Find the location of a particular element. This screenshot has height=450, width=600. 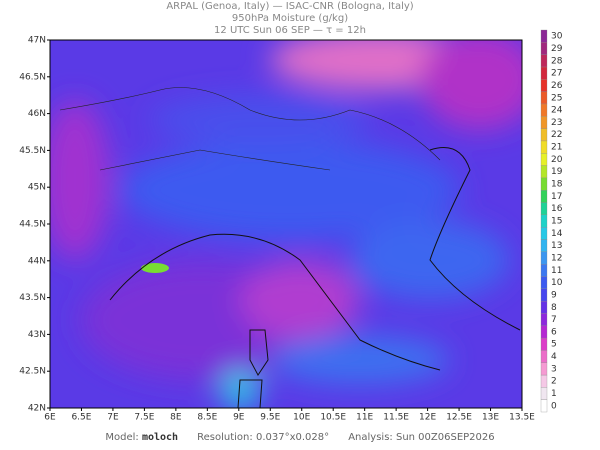

colorbar-label: 15 is located at coordinates (556, 222).